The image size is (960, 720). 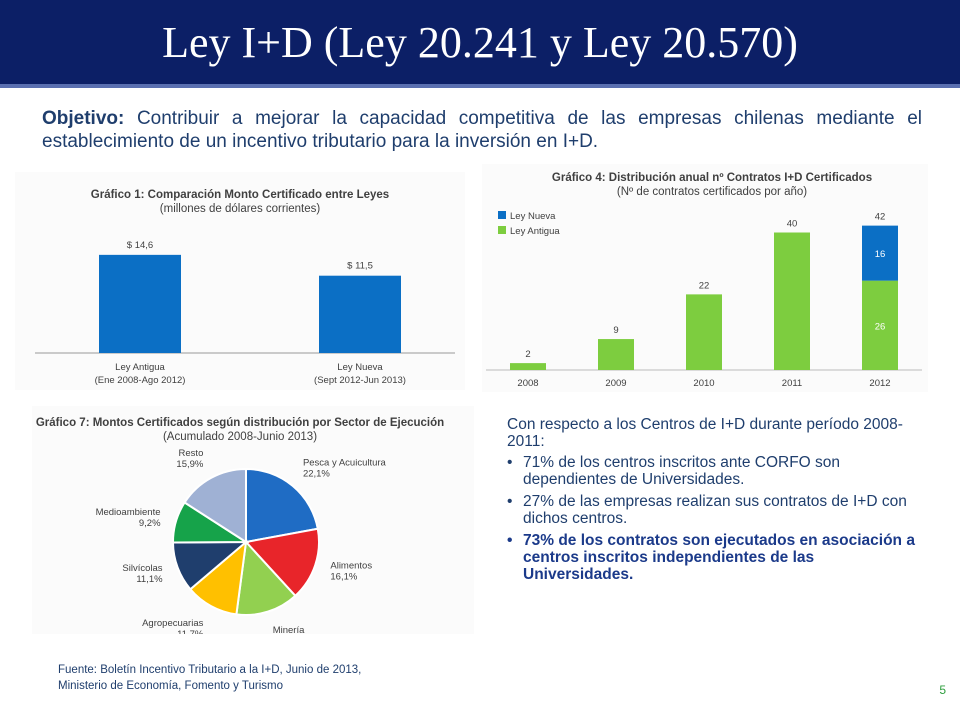 What do you see at coordinates (316, 474) in the screenshot?
I see `pie-slice-value: 22,1%` at bounding box center [316, 474].